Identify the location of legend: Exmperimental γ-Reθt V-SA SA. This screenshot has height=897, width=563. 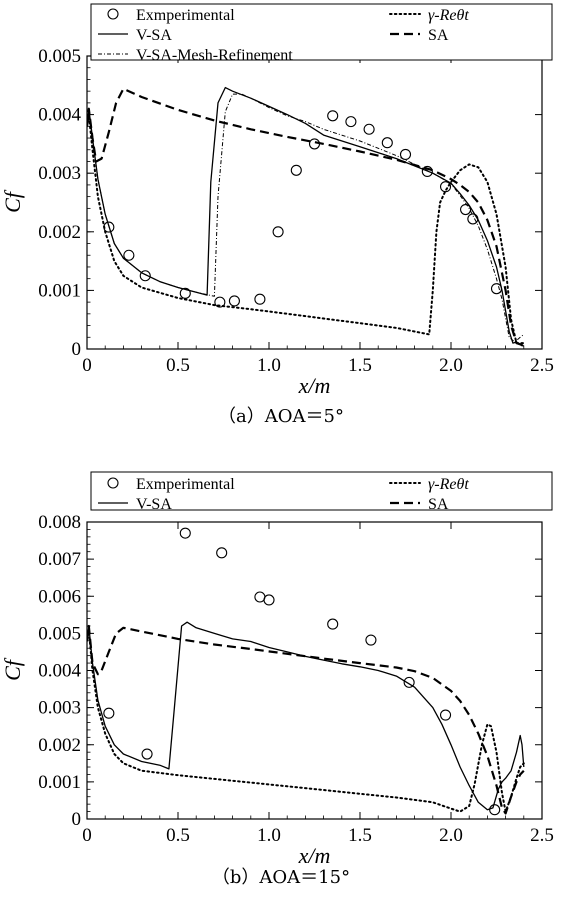
(321, 492).